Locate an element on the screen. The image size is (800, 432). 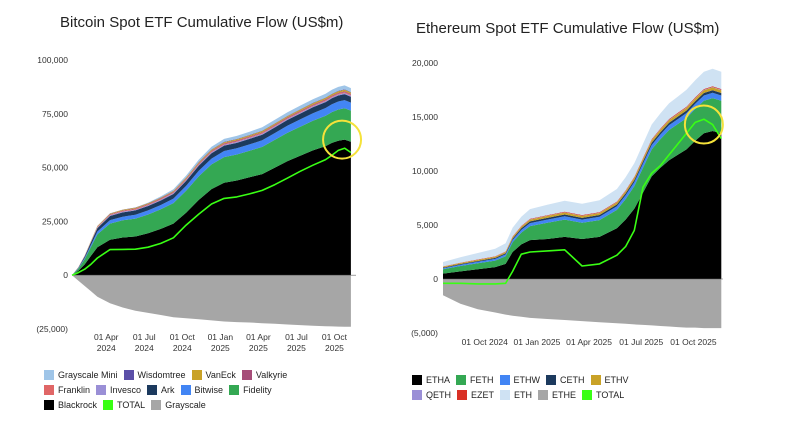
legend-item-qeth: QETH is located at coordinates (432, 394).